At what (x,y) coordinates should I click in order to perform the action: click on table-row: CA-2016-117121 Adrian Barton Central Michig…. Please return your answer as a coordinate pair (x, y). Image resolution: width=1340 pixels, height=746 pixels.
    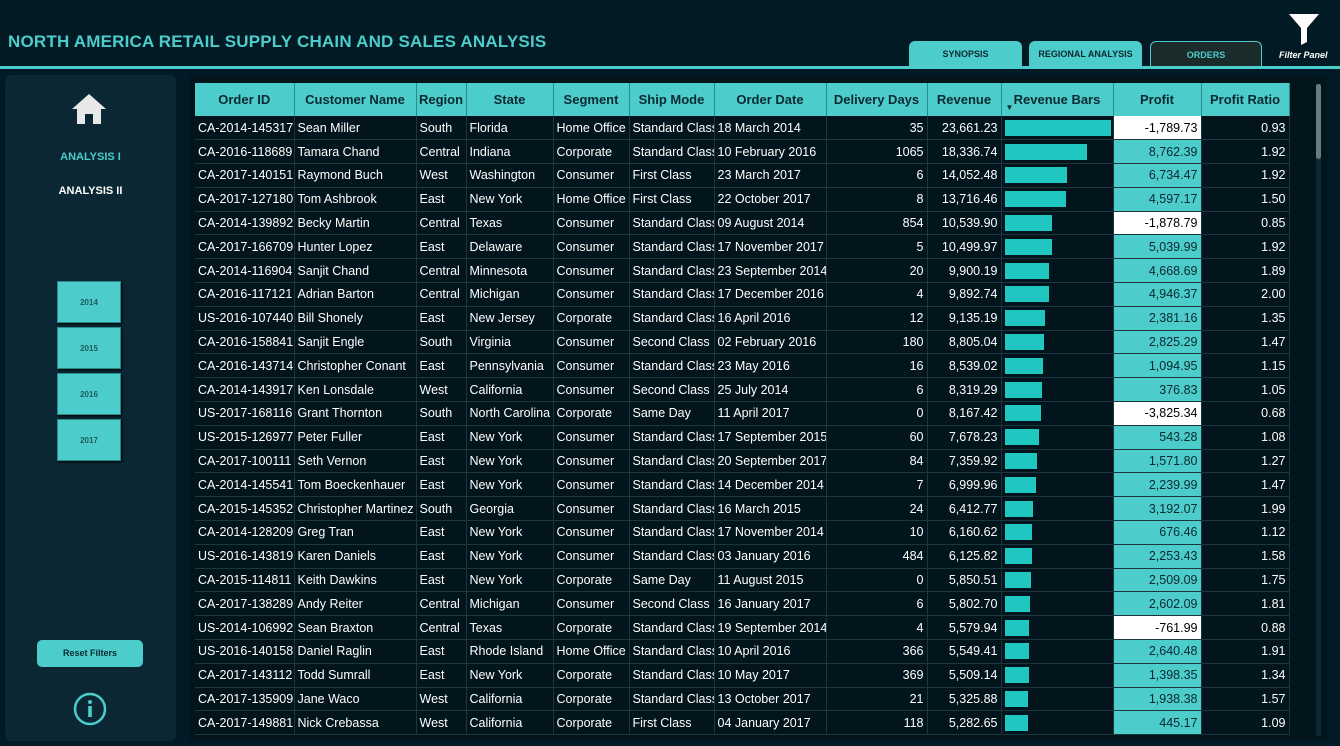
    Looking at the image, I should click on (742, 294).